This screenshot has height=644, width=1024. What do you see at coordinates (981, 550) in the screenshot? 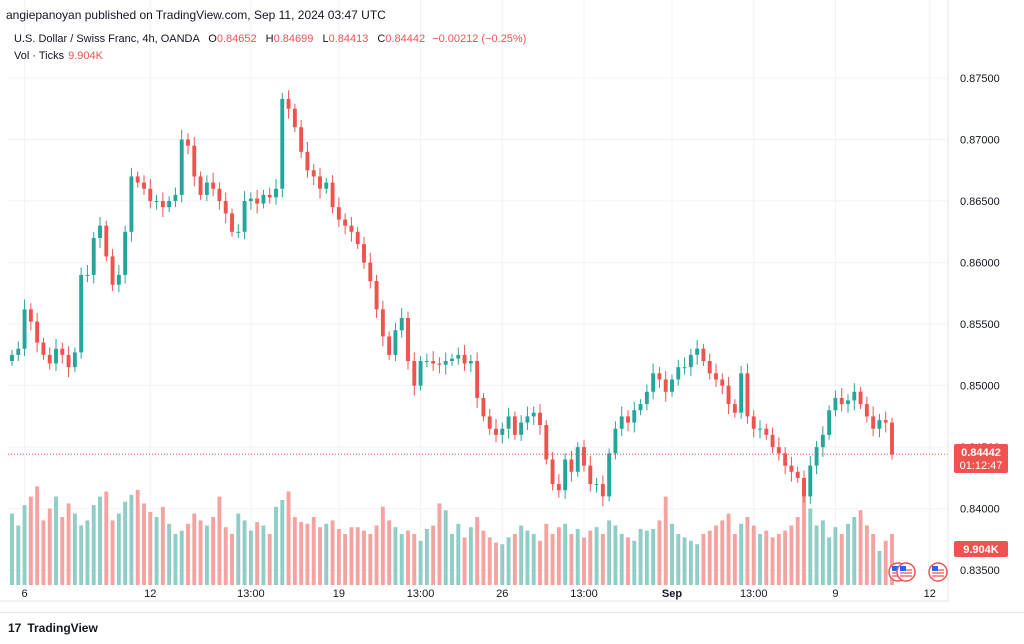
I see `volume-tag-value: 9.904K` at bounding box center [981, 550].